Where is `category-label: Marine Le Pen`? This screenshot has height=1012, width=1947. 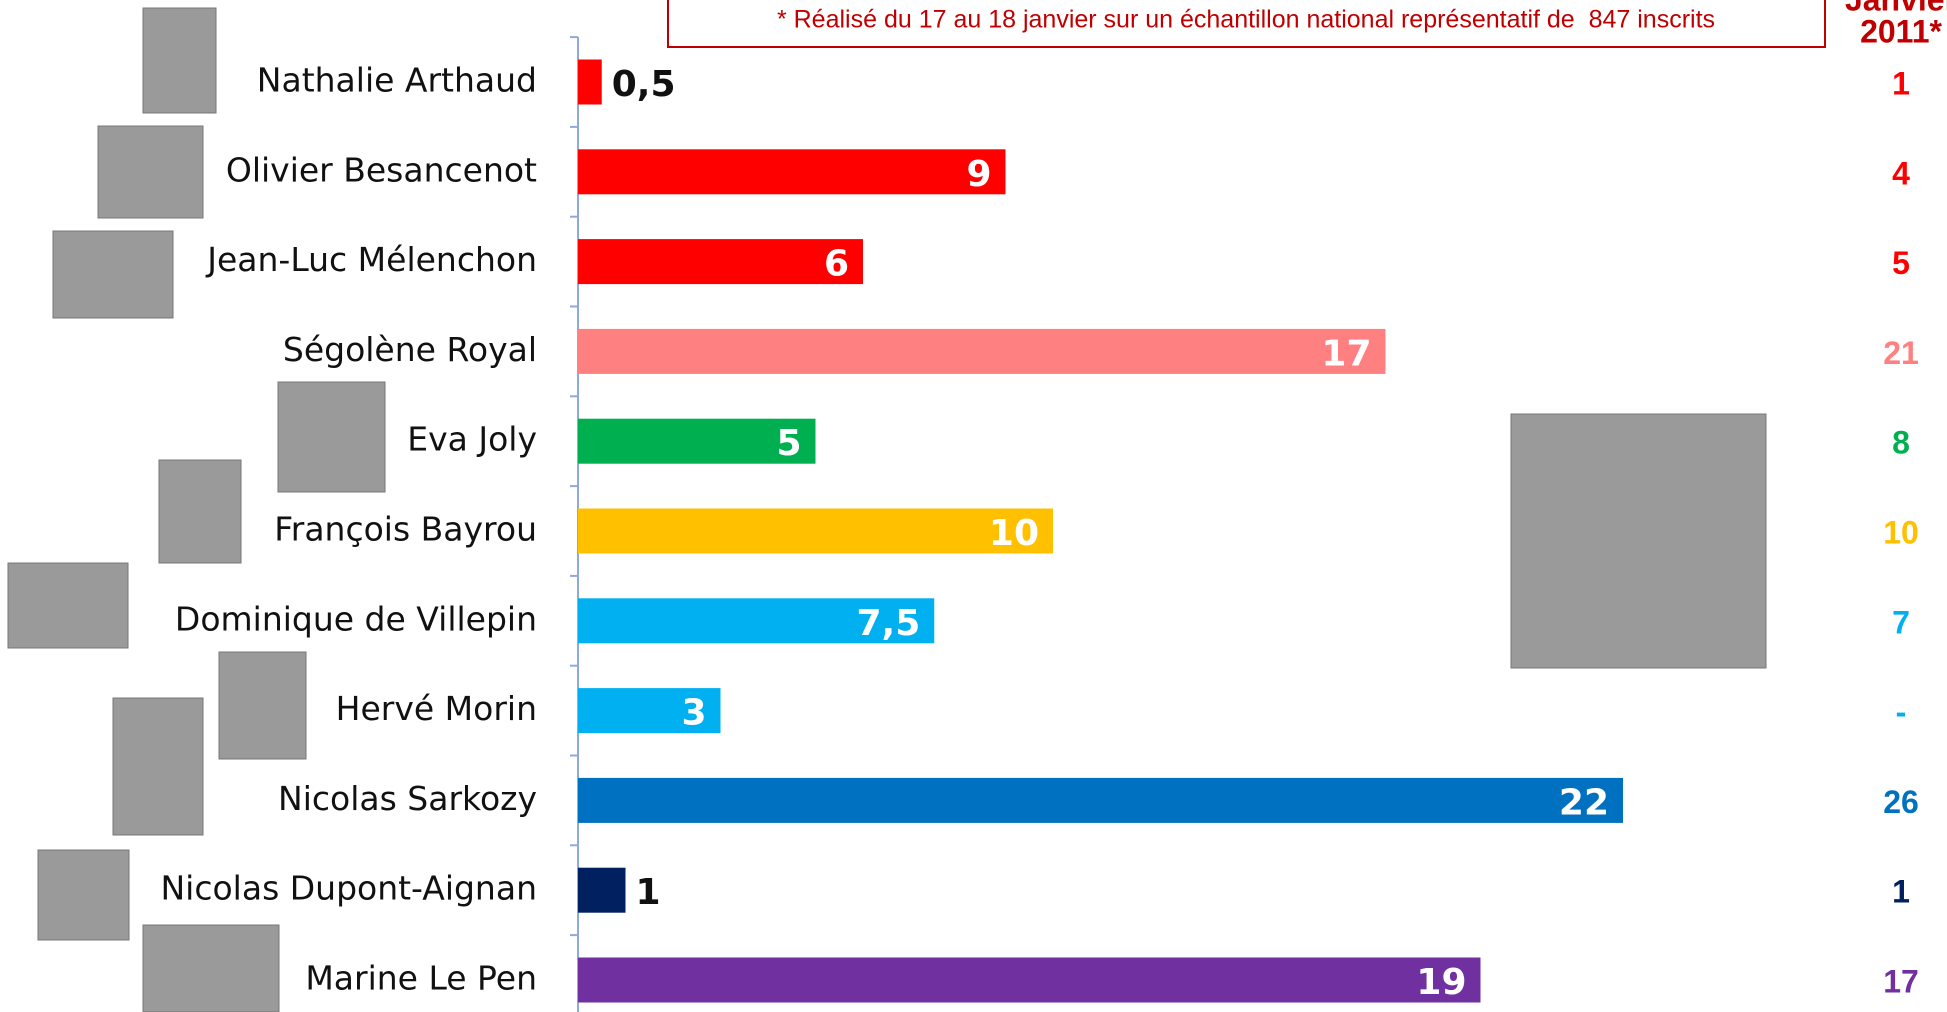 category-label: Marine Le Pen is located at coordinates (421, 978).